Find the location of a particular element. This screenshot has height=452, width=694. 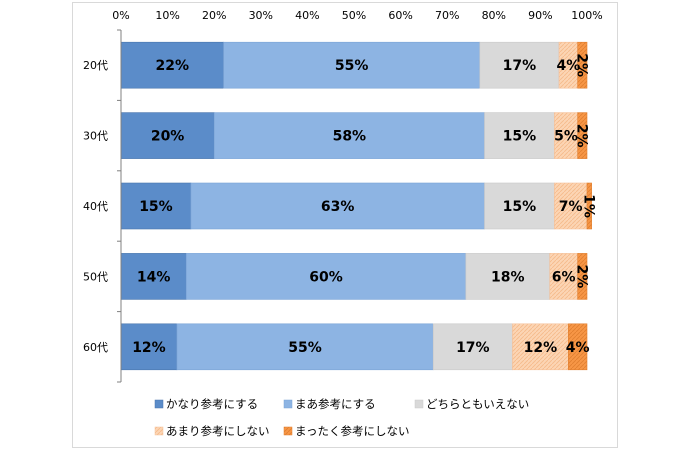

y-axis is located at coordinates (119, 206).